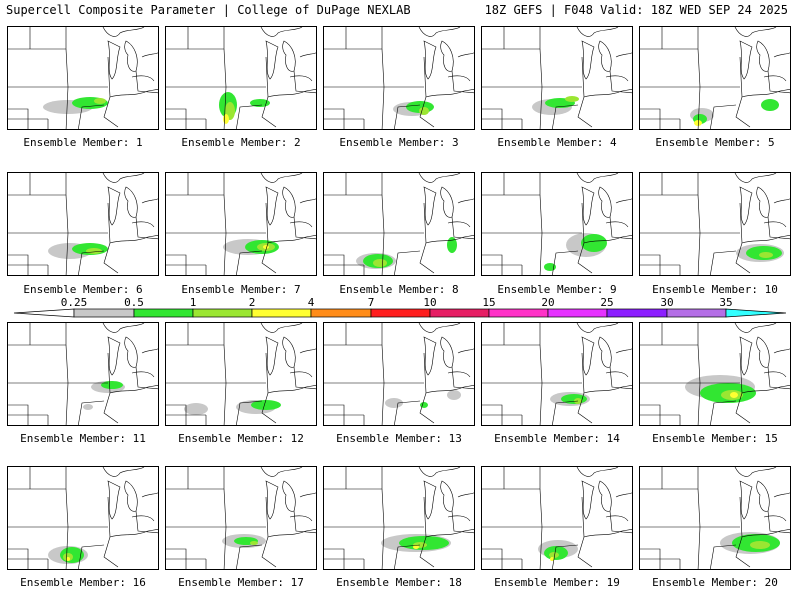  I want to click on ensemble-member-label: Ensemble Member: 13, so click(399, 438).